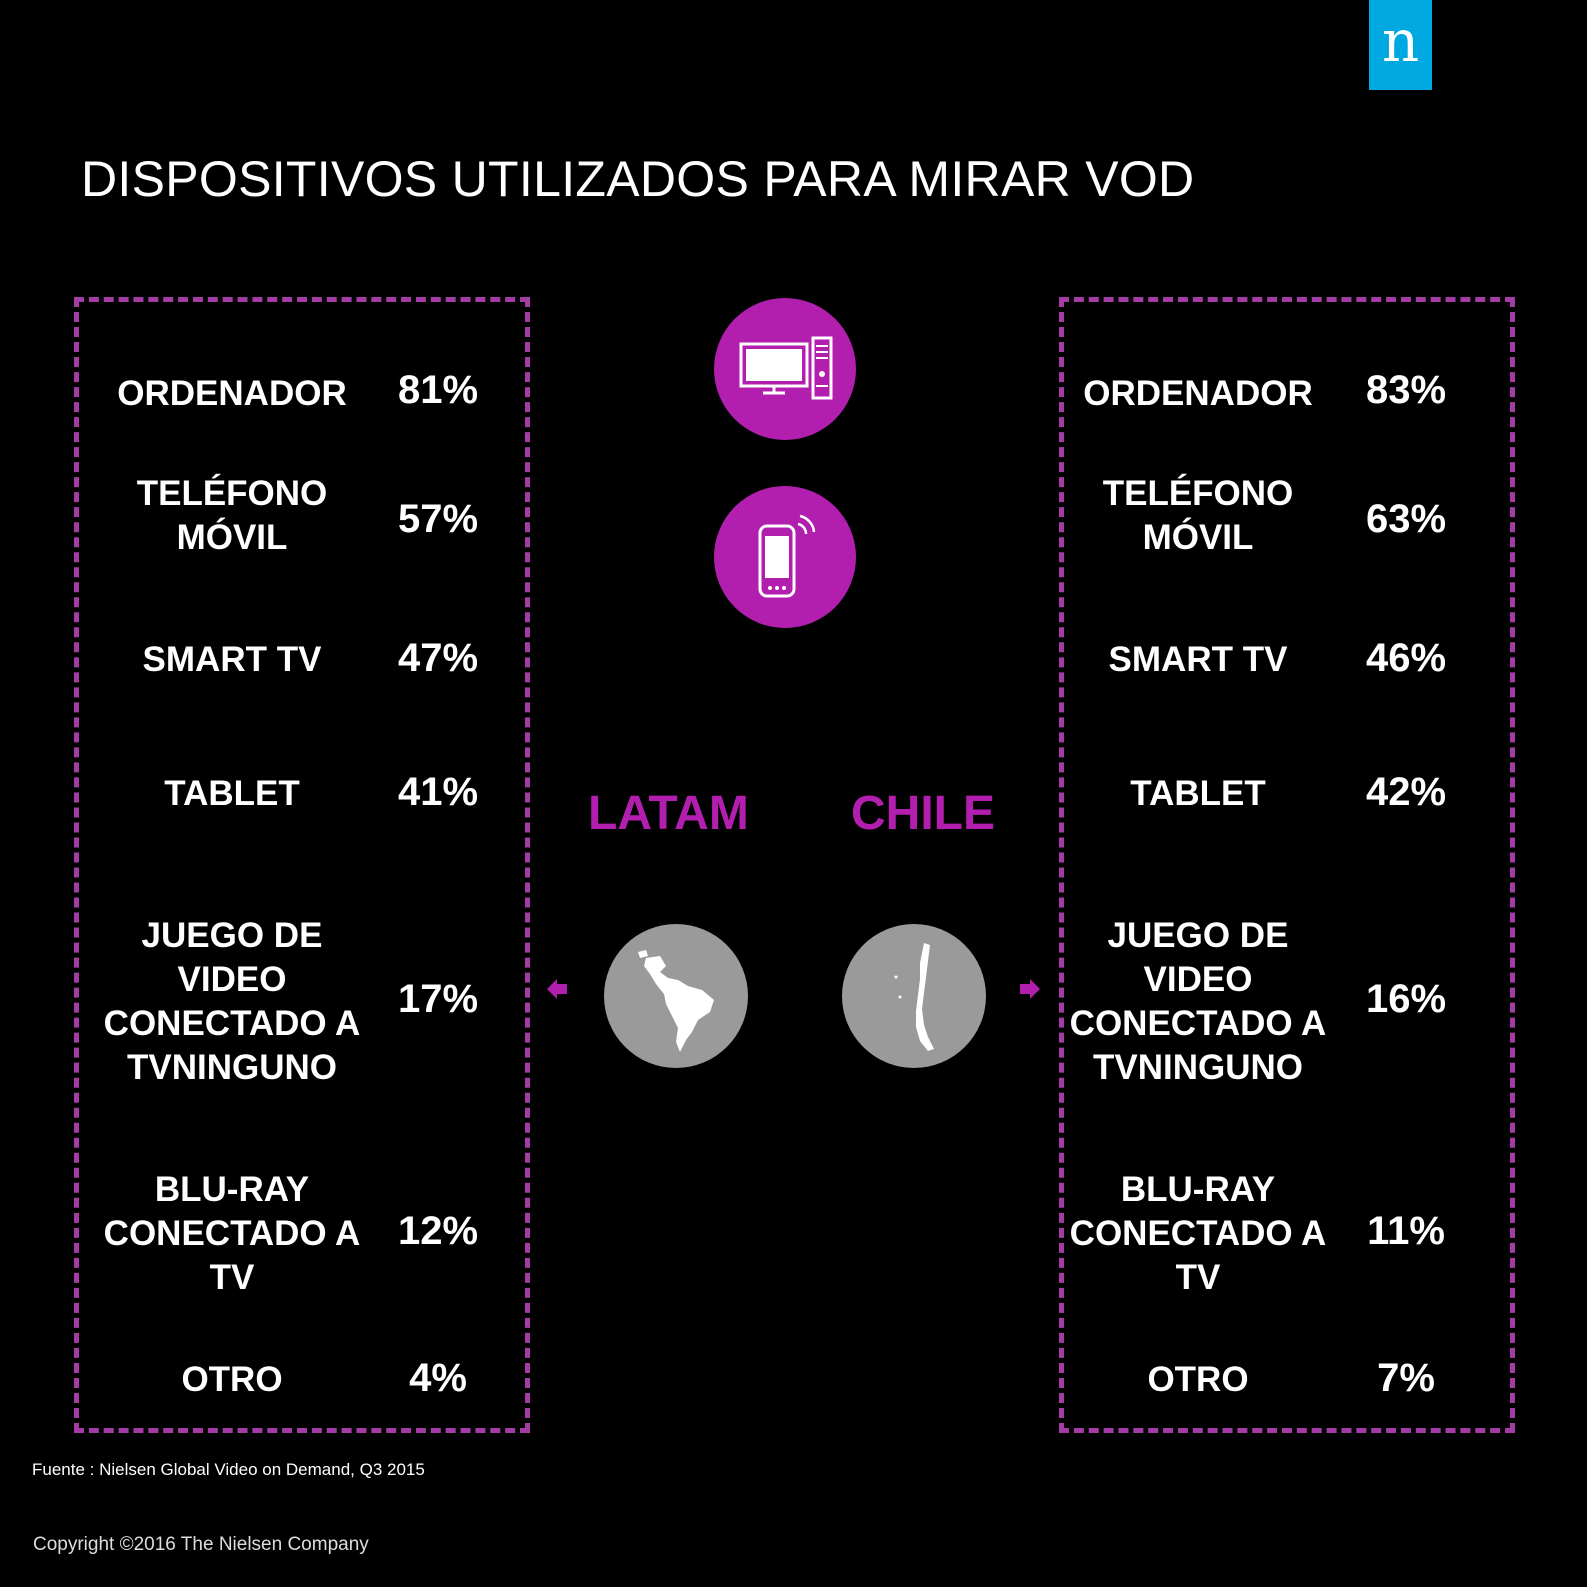 The image size is (1587, 1587). Describe the element at coordinates (1287, 793) in the screenshot. I see `table-row: TABLET 42%` at that location.